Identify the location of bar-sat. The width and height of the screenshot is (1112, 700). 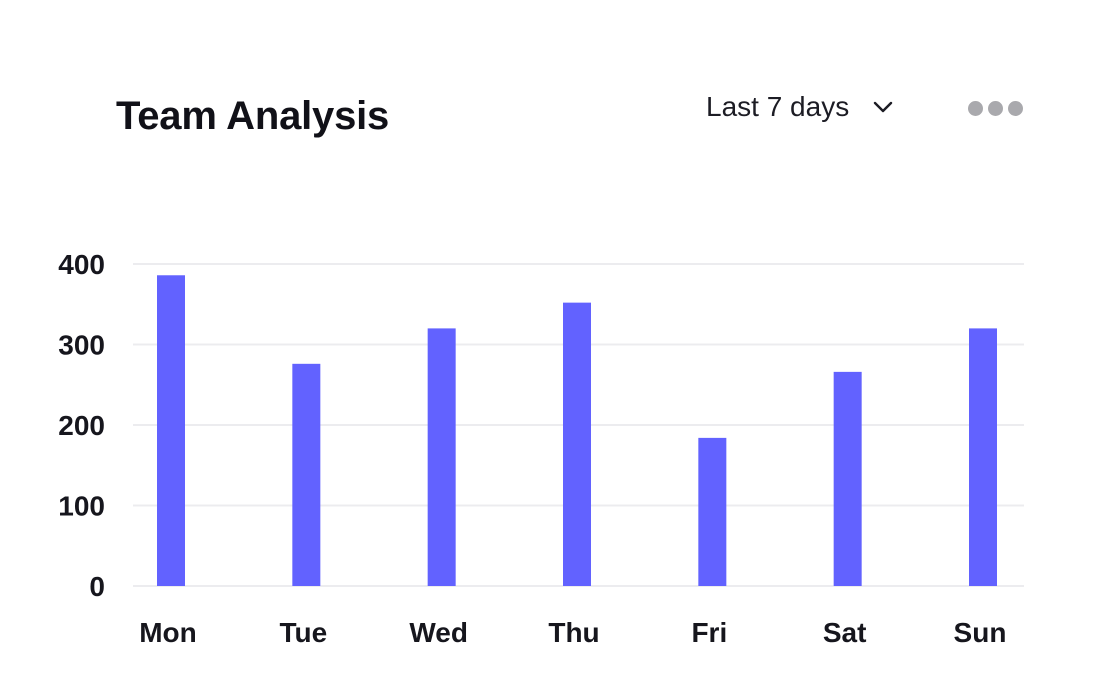
(847, 478).